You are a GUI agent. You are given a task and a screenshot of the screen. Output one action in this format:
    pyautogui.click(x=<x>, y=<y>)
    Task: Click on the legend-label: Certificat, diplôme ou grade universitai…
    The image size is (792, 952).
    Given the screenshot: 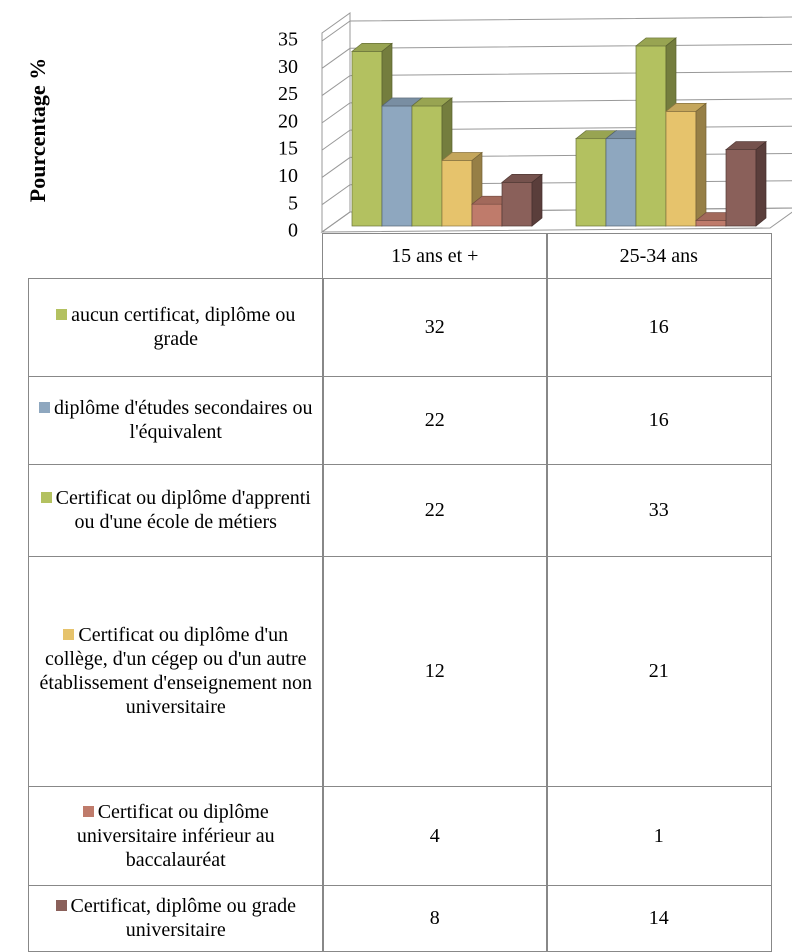 What is the action you would take?
    pyautogui.click(x=183, y=918)
    